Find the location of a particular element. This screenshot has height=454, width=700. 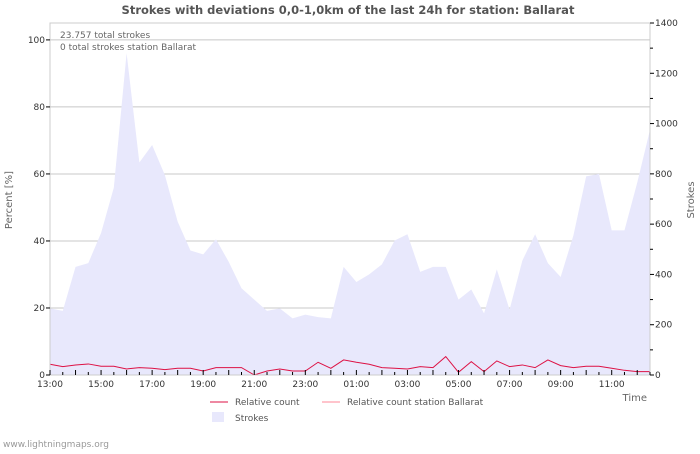

legend-station-relative-count: Relative count station Ballarat is located at coordinates (415, 403).